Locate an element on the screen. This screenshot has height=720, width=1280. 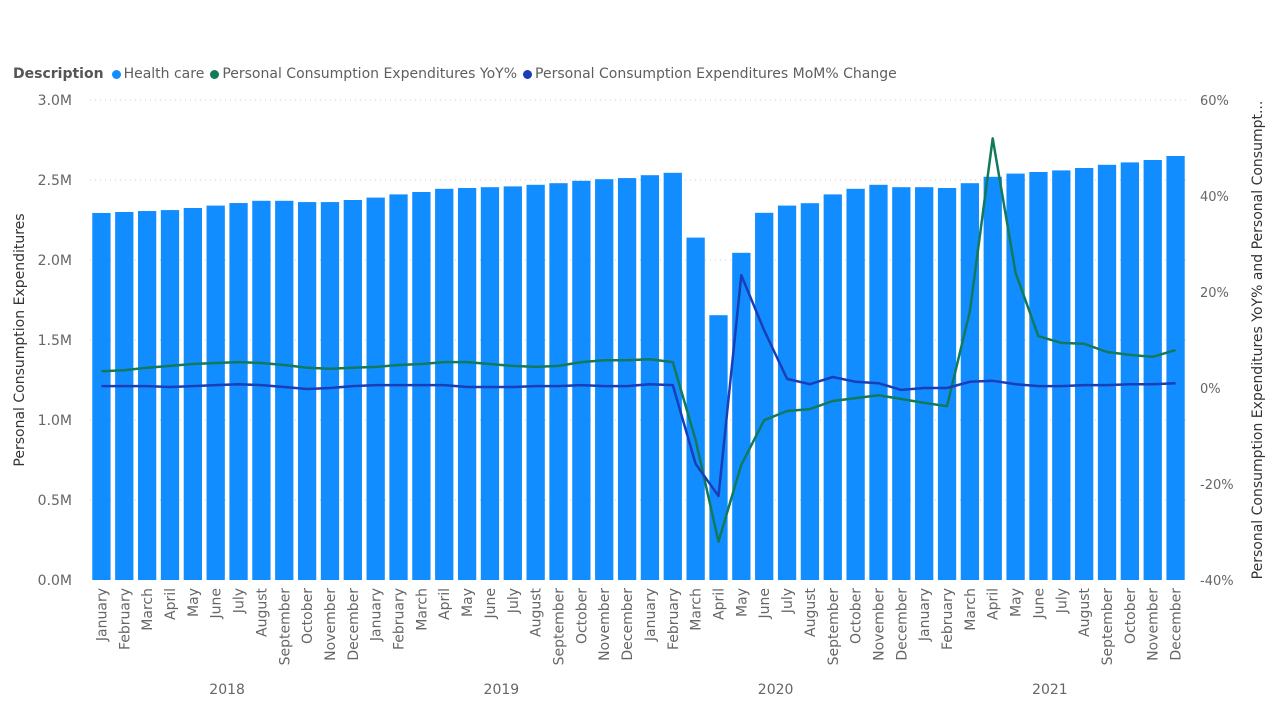
y-tick-label: 0.5M is located at coordinates (55, 501).